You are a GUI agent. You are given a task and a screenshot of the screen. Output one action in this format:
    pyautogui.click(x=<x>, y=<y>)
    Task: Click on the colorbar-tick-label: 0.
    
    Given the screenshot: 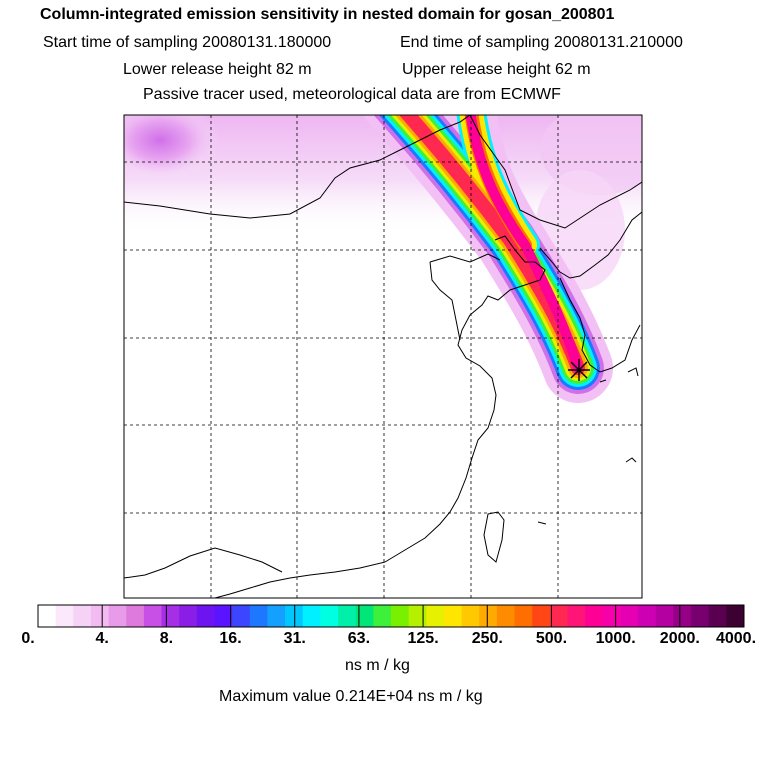 What is the action you would take?
    pyautogui.click(x=28, y=638)
    